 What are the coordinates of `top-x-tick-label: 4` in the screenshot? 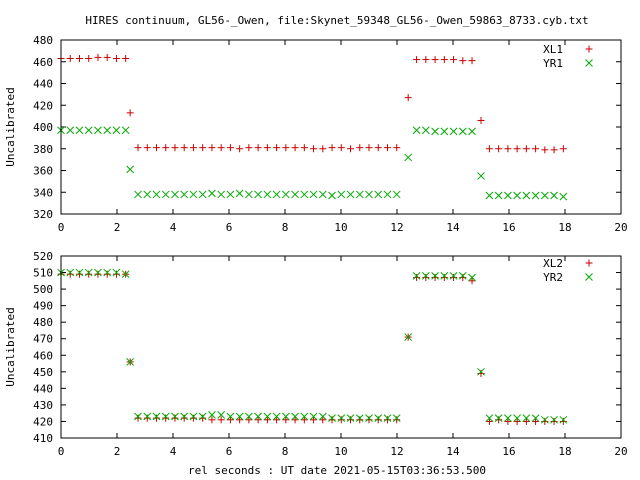 It's located at (173, 227).